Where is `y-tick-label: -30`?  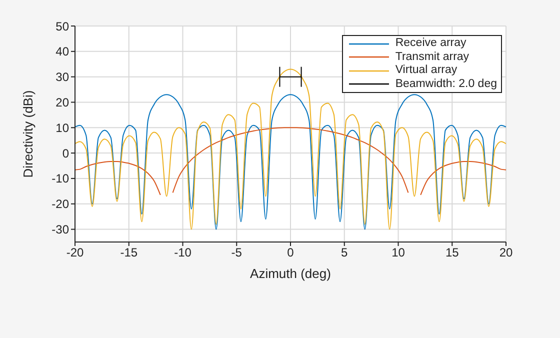 y-tick-label: -30 is located at coordinates (61, 229).